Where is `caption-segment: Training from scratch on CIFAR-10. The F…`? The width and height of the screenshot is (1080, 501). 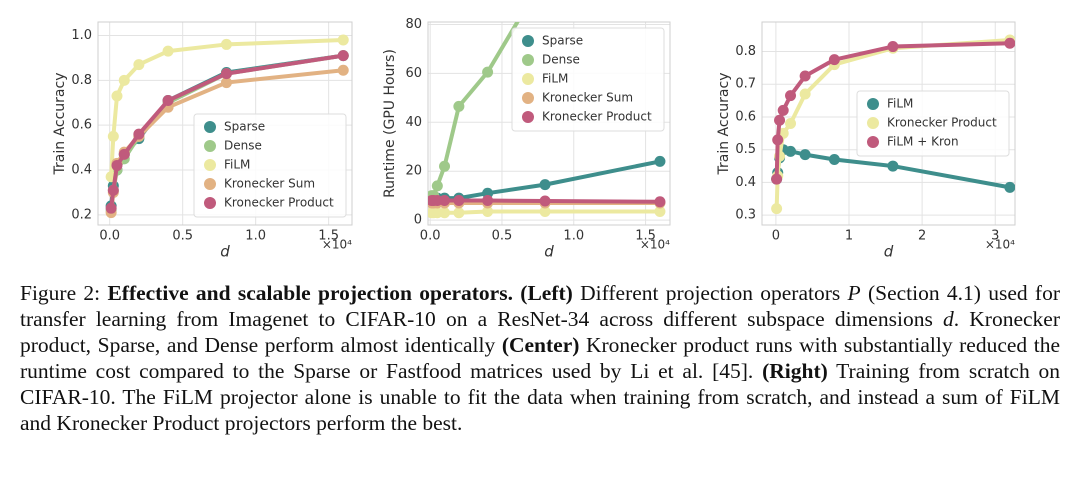
caption-segment: Training from scratch on CIFAR-10. The F… is located at coordinates (540, 397).